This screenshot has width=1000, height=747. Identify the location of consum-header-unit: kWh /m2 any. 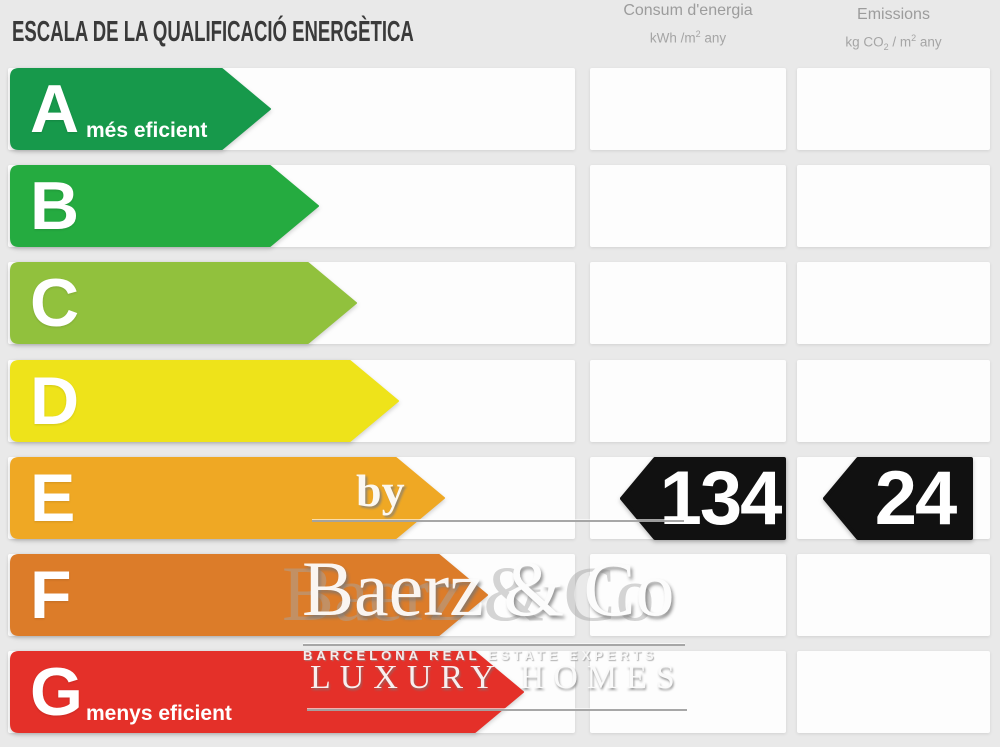
(688, 37).